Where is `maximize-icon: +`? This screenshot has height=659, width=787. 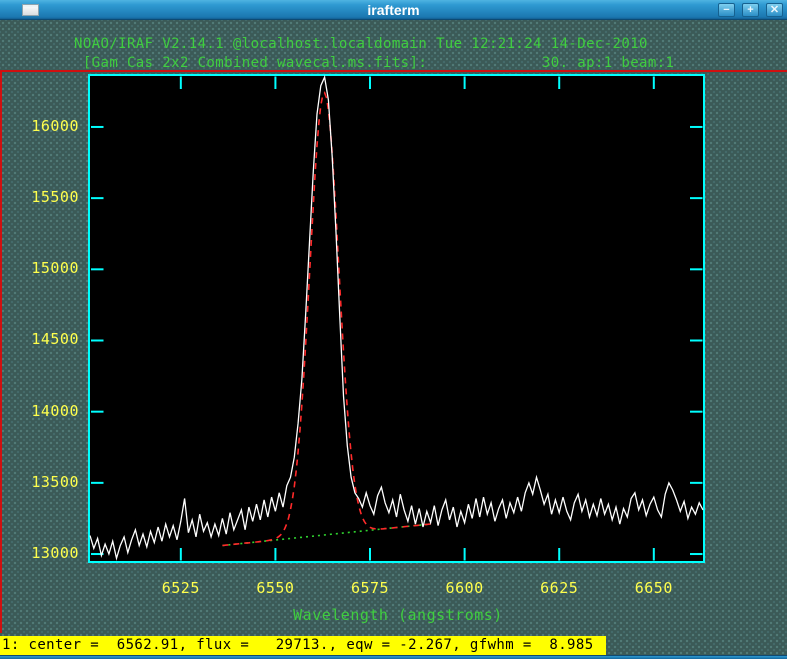 maximize-icon: + is located at coordinates (750, 10).